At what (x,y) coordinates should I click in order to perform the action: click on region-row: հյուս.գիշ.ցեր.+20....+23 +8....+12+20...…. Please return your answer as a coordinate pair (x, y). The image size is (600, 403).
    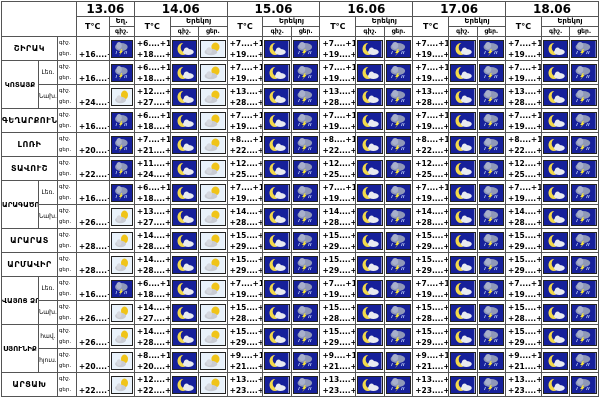
    Looking at the image, I should click on (300, 360).